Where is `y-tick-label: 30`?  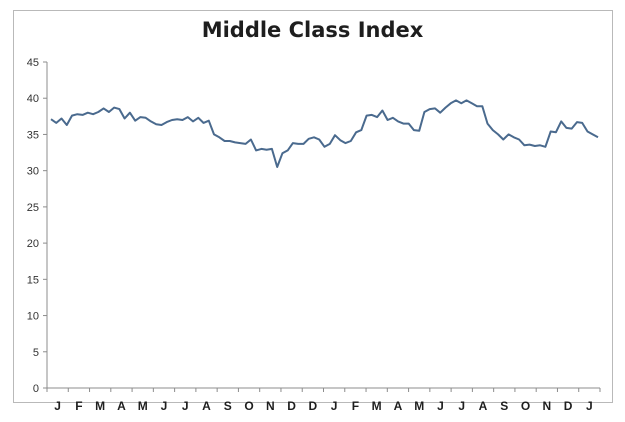 y-tick-label: 30 is located at coordinates (33, 172).